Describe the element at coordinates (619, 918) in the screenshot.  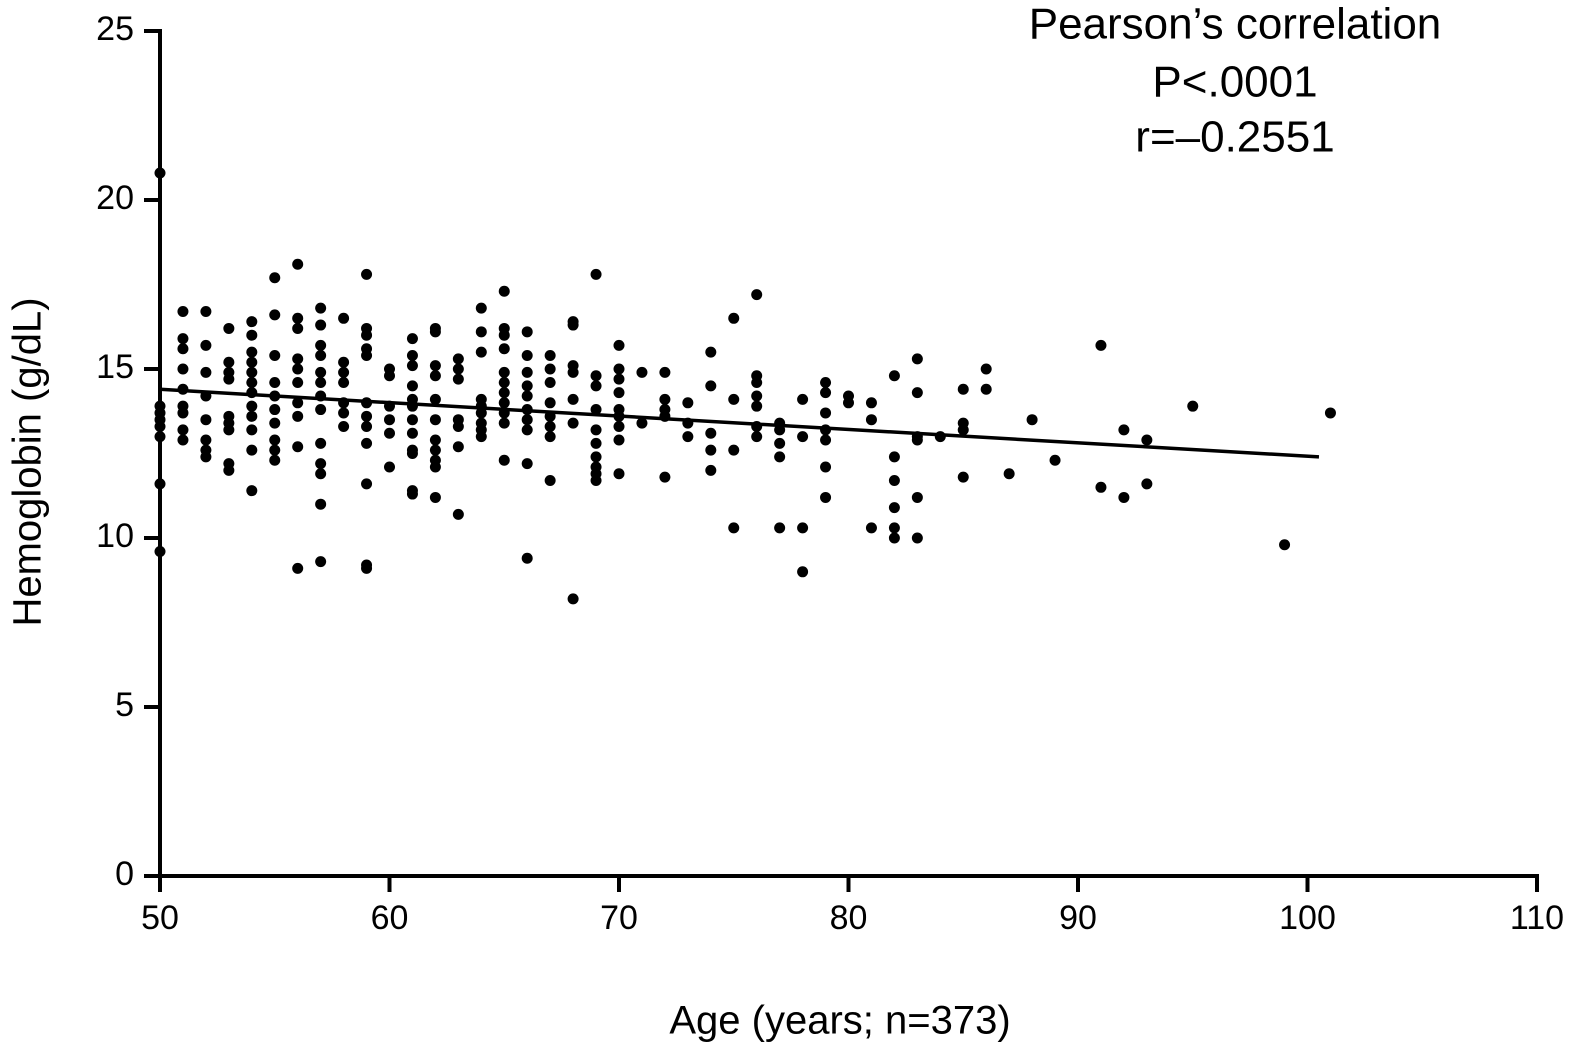
I see `x-tick-label: 70` at that location.